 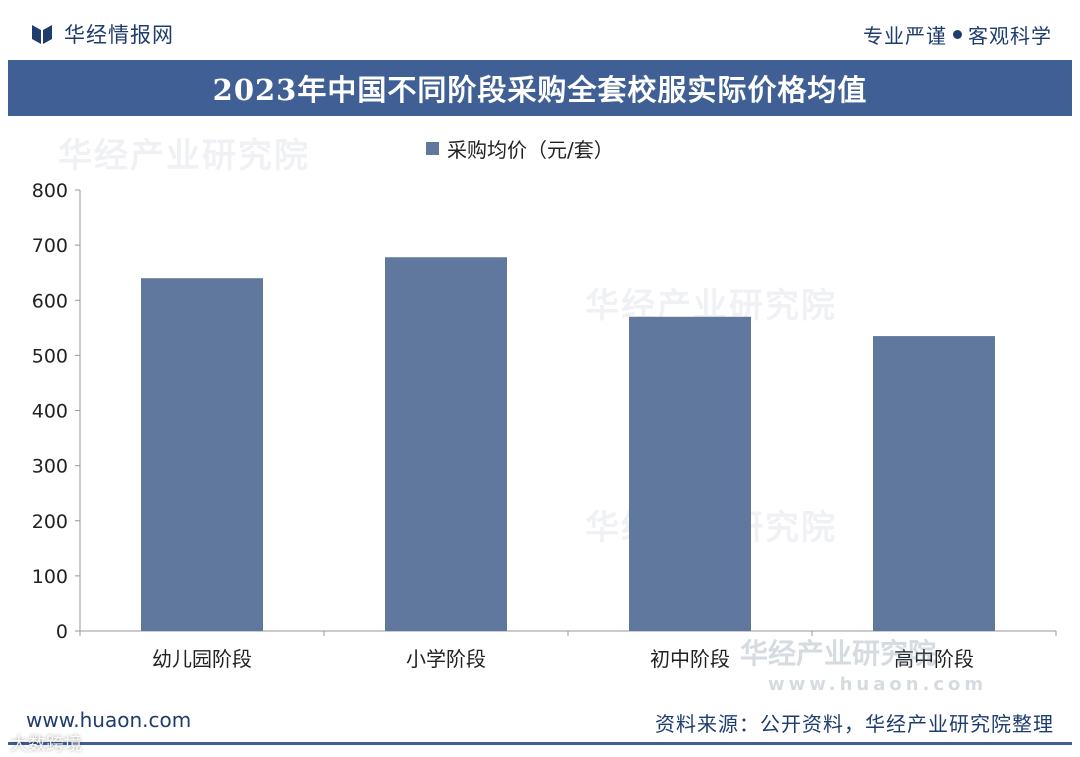 I want to click on brand-block: 华经情报网, so click(x=102, y=34).